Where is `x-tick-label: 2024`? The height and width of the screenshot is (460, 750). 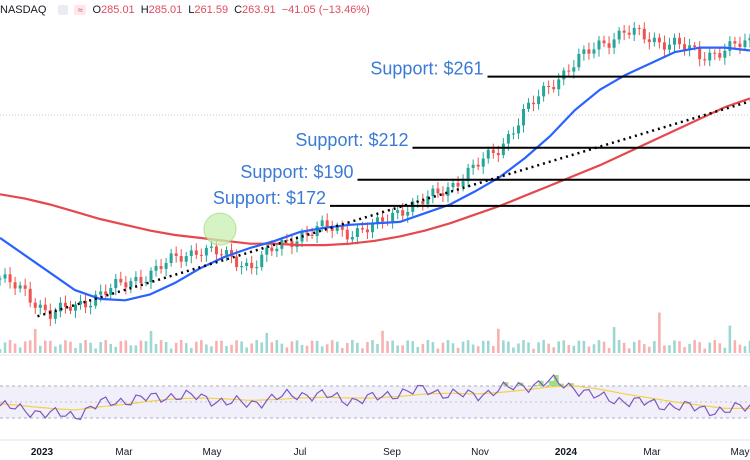
x-tick-label: 2024 is located at coordinates (566, 452).